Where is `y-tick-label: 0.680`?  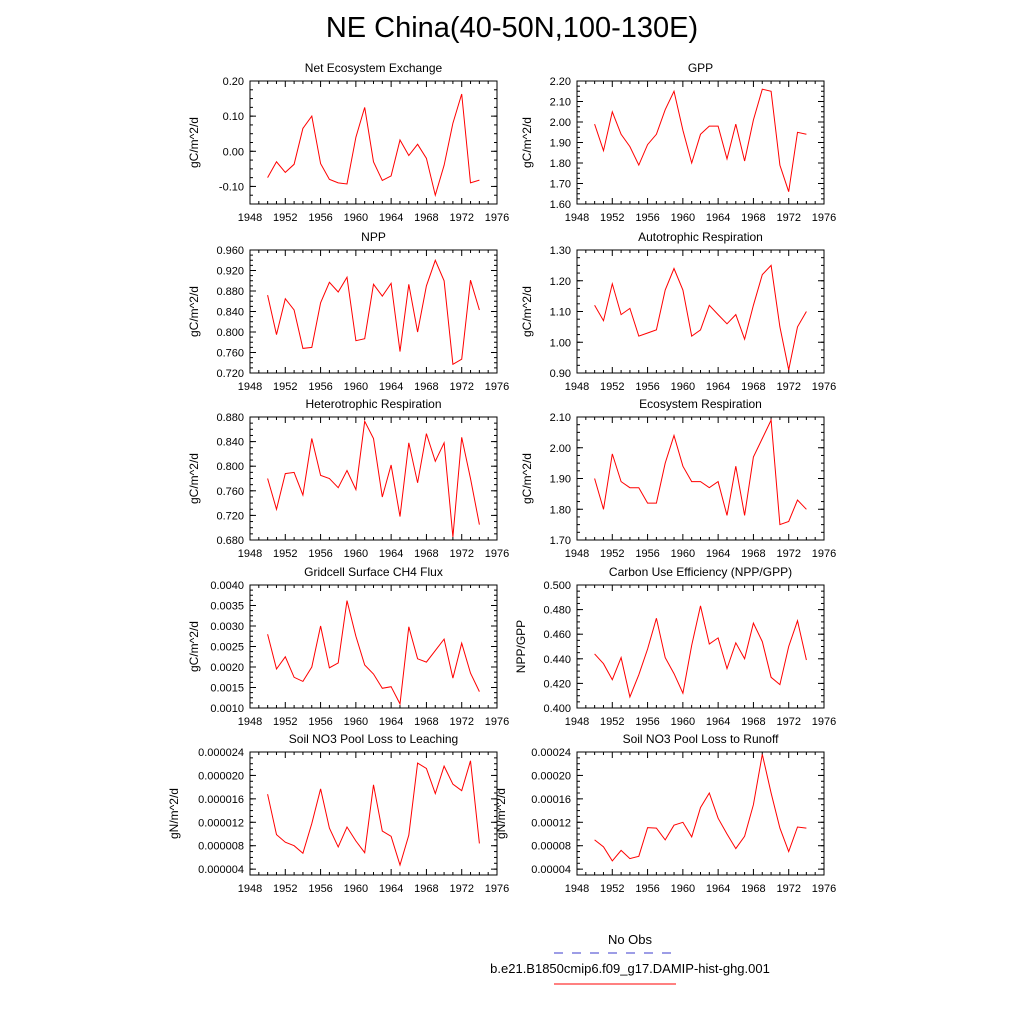 y-tick-label: 0.680 is located at coordinates (230, 541).